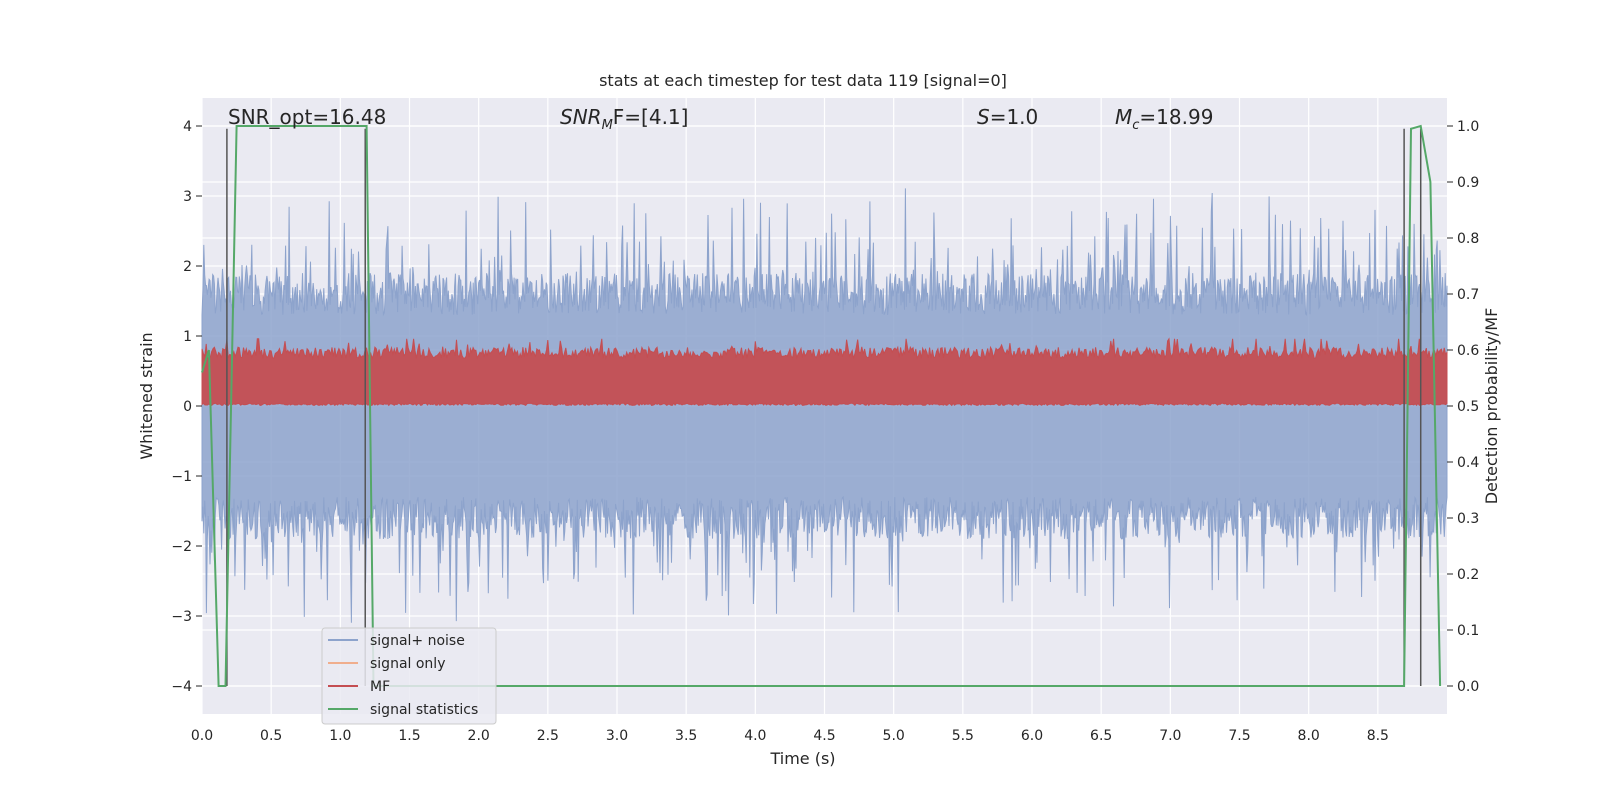  What do you see at coordinates (1468, 575) in the screenshot?
I see `y-tick-label-right: 0.2` at bounding box center [1468, 575].